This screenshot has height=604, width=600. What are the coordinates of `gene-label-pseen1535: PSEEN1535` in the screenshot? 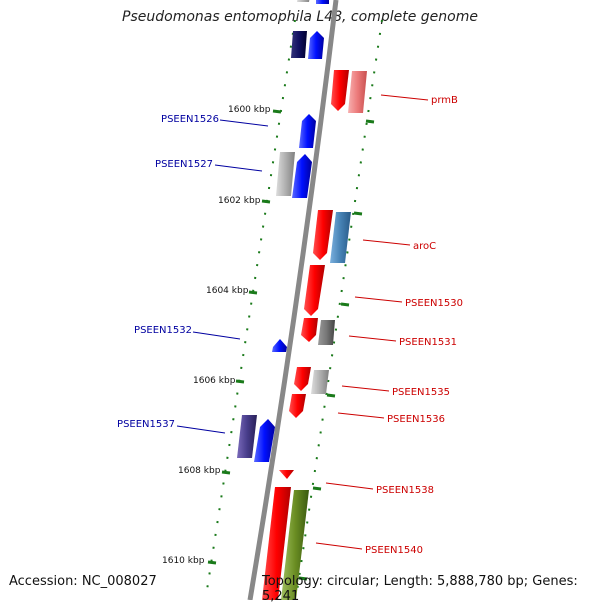 It's located at (421, 392).